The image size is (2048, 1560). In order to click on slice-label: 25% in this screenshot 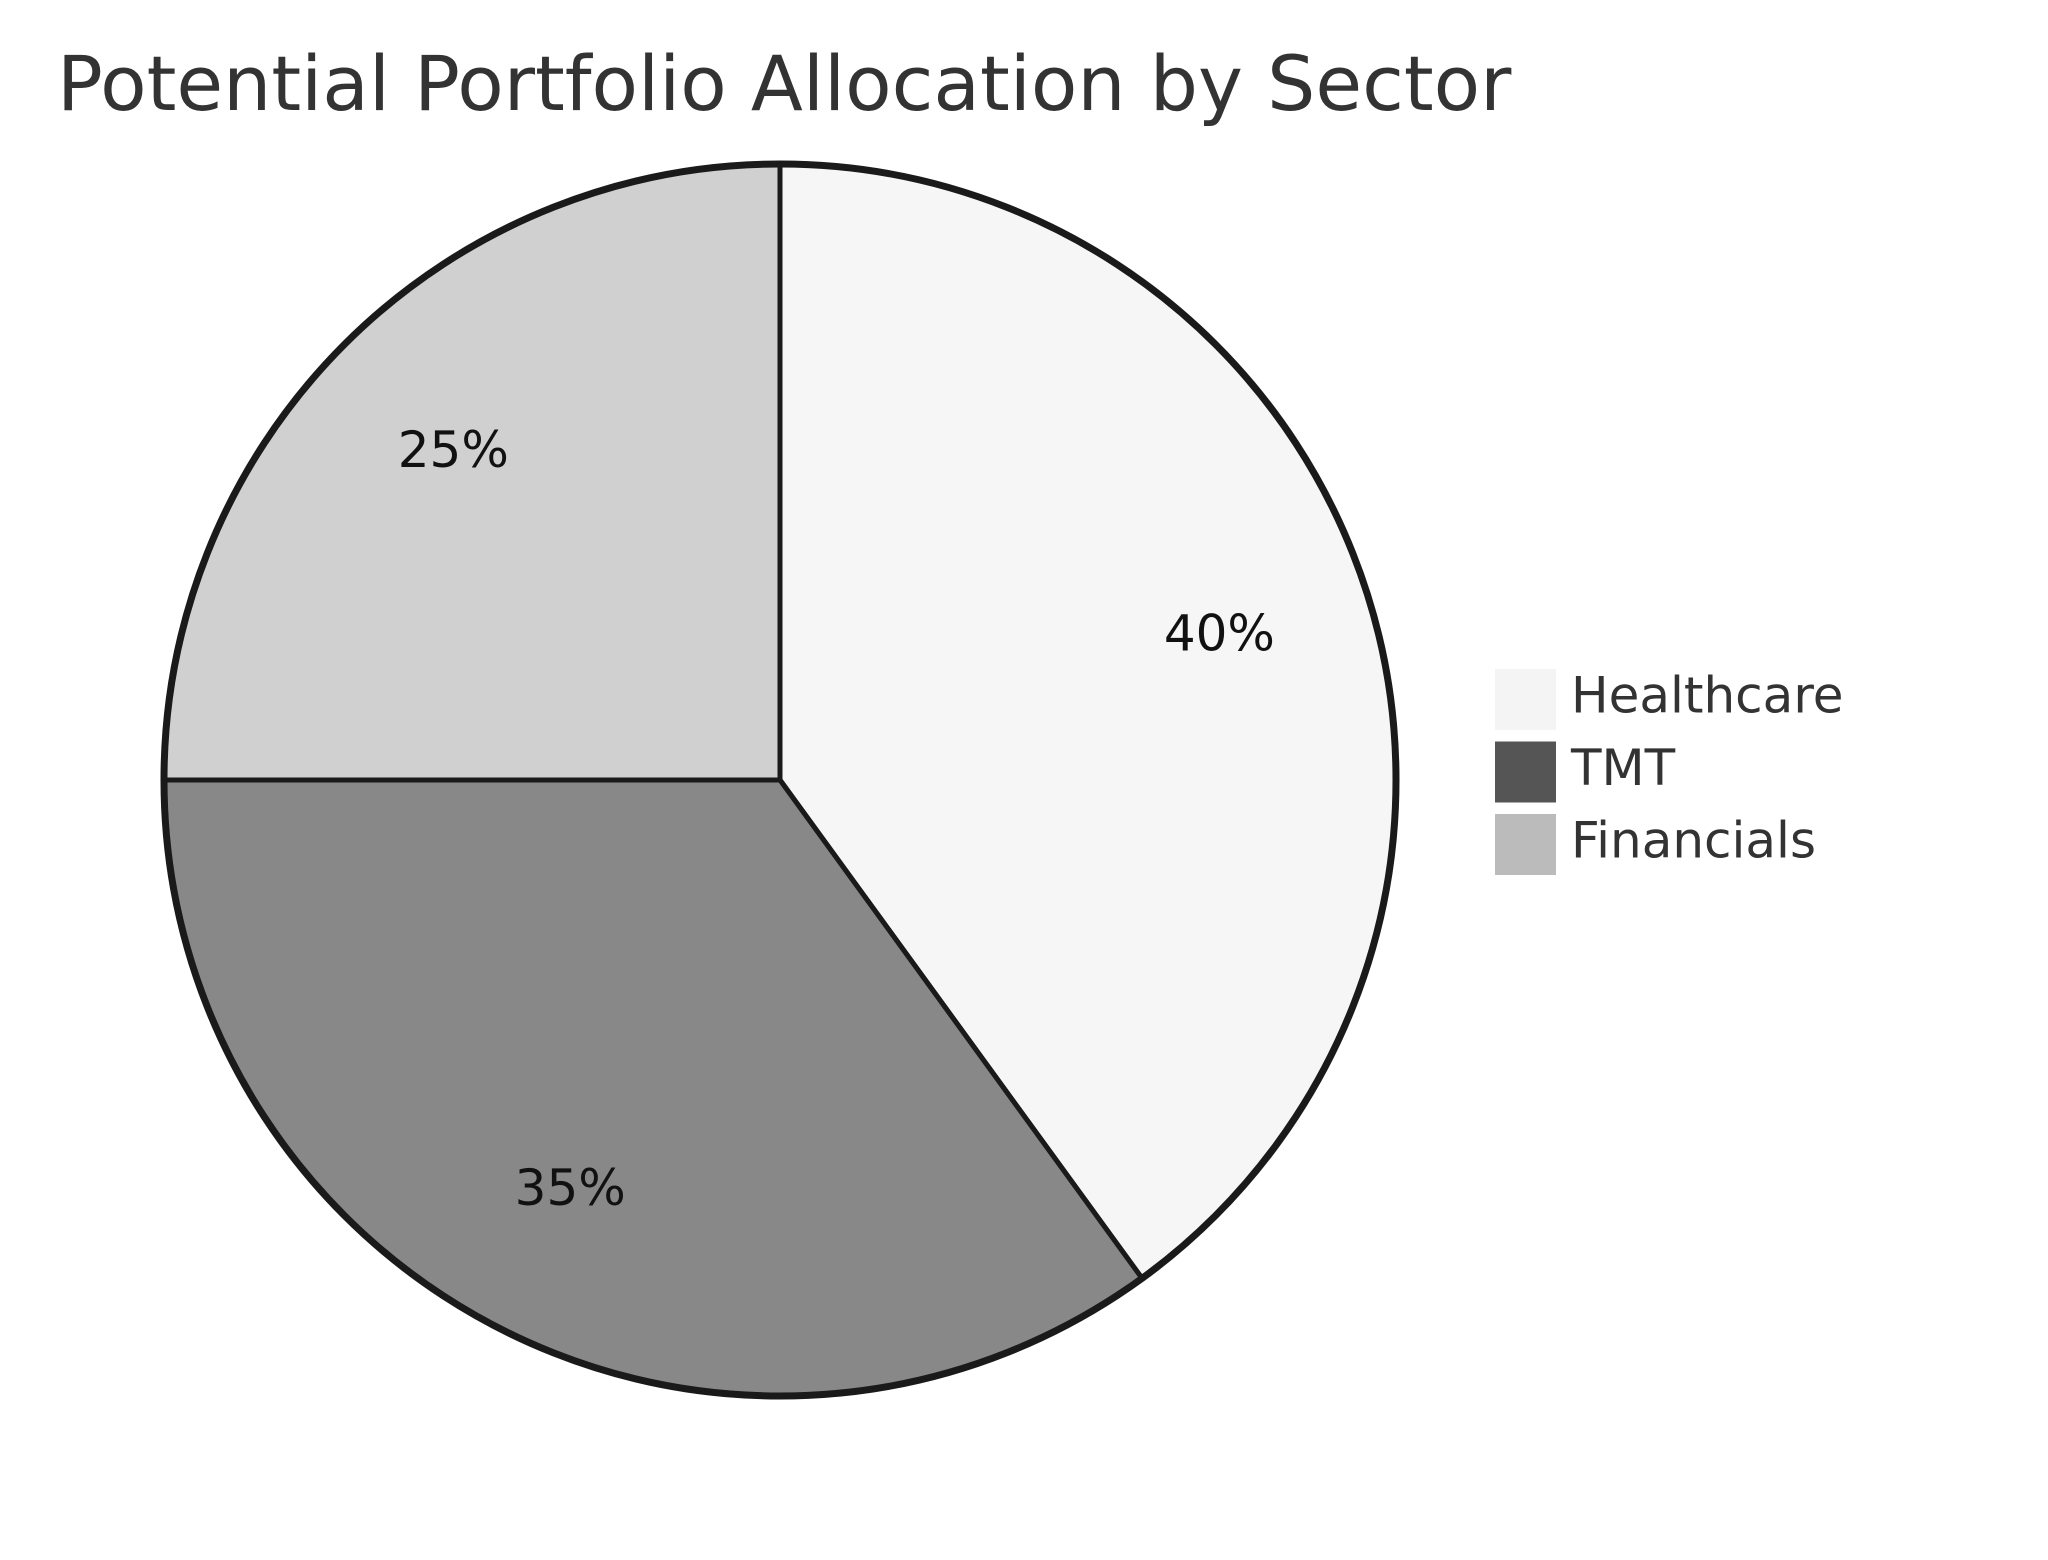, I will do `click(453, 450)`.